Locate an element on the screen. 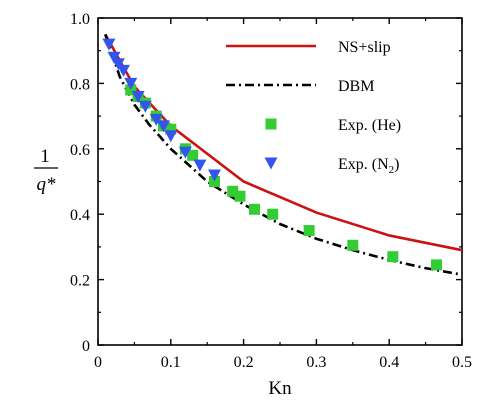 The height and width of the screenshot is (405, 477). legend: NS+slip DBM Exp. (He) Exp. (N2) is located at coordinates (313, 107).